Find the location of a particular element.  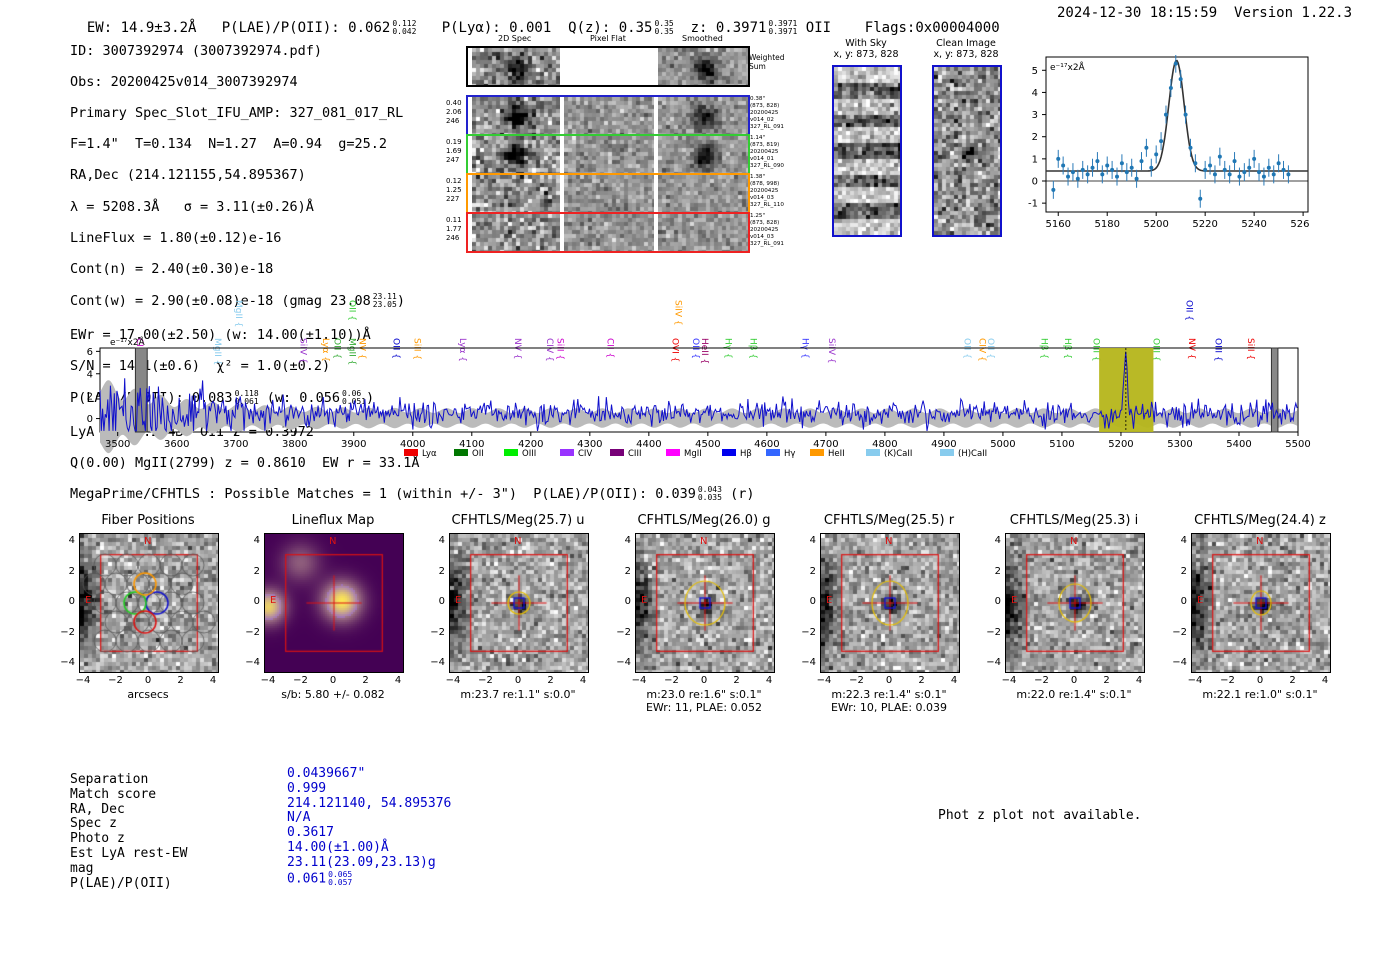

match-plae-hi: 0.065 is located at coordinates (340, 874).